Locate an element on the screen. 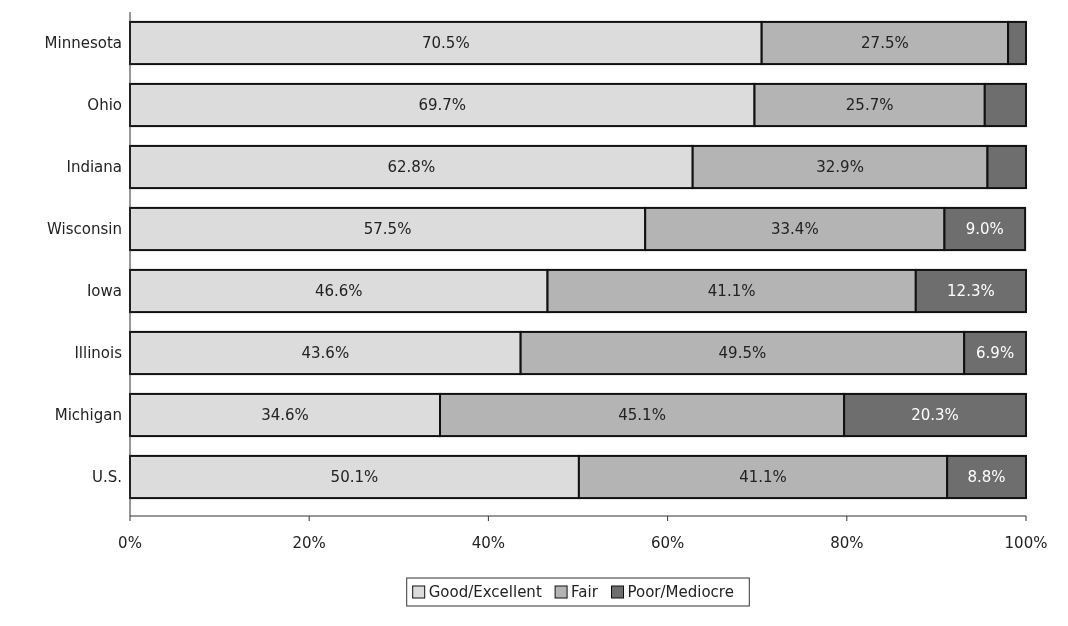  legend-label: Poor/Mediocre is located at coordinates (680, 592).